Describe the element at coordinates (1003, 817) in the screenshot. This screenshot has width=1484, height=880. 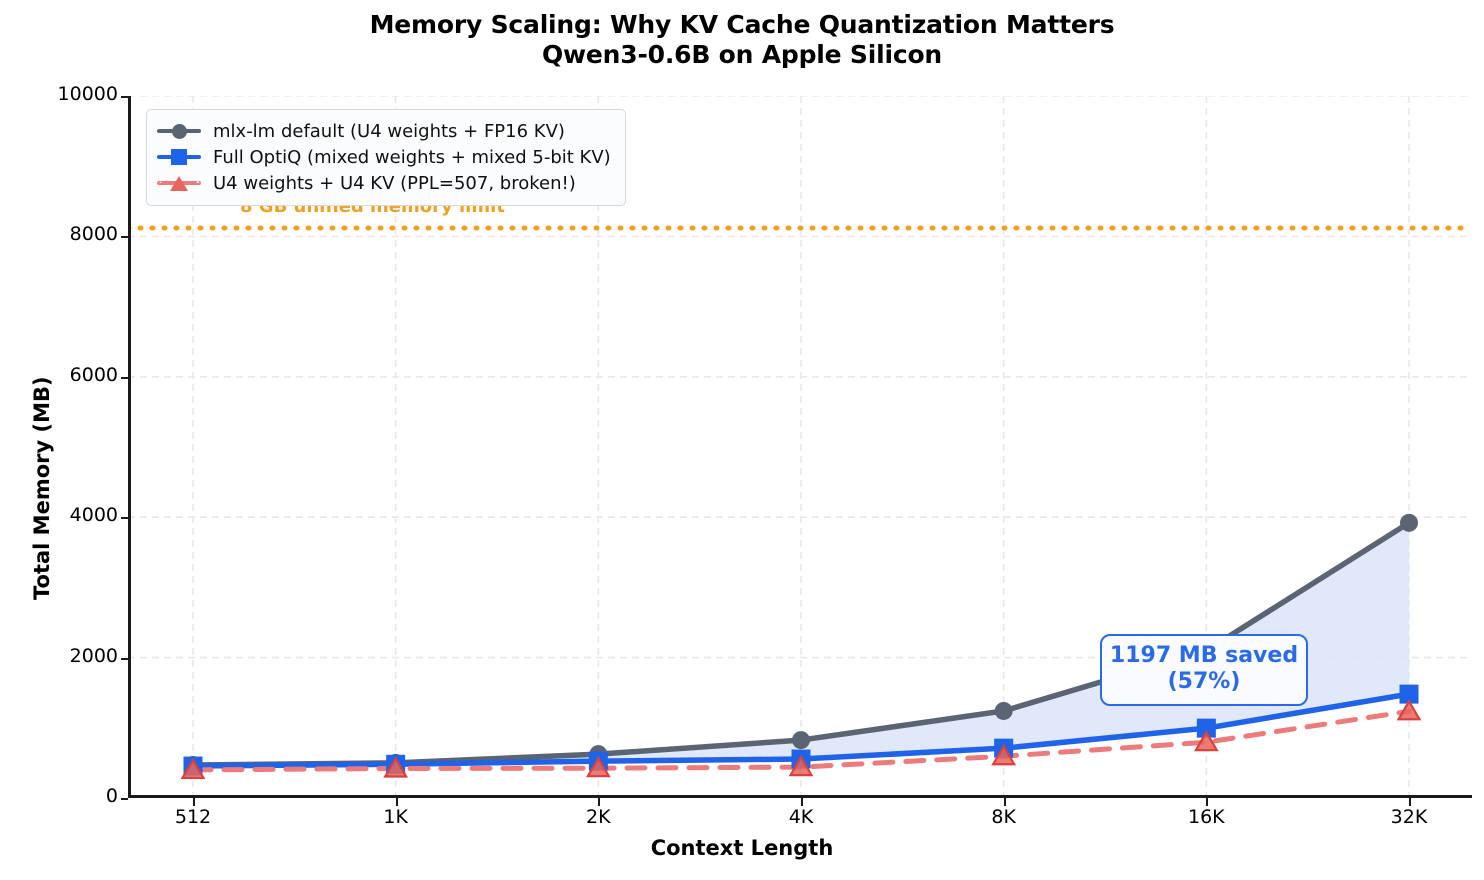
I see `x-tick-label: 8K` at that location.